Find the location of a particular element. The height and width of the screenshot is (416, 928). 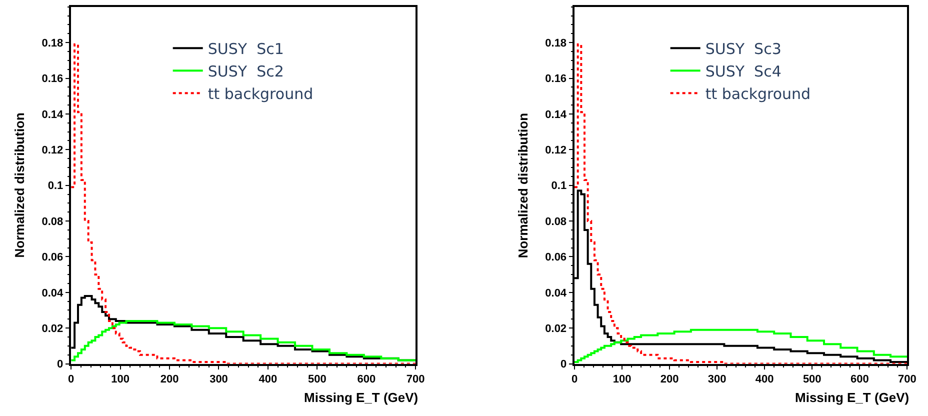

legend-label: SUSY Sc1 is located at coordinates (246, 49).